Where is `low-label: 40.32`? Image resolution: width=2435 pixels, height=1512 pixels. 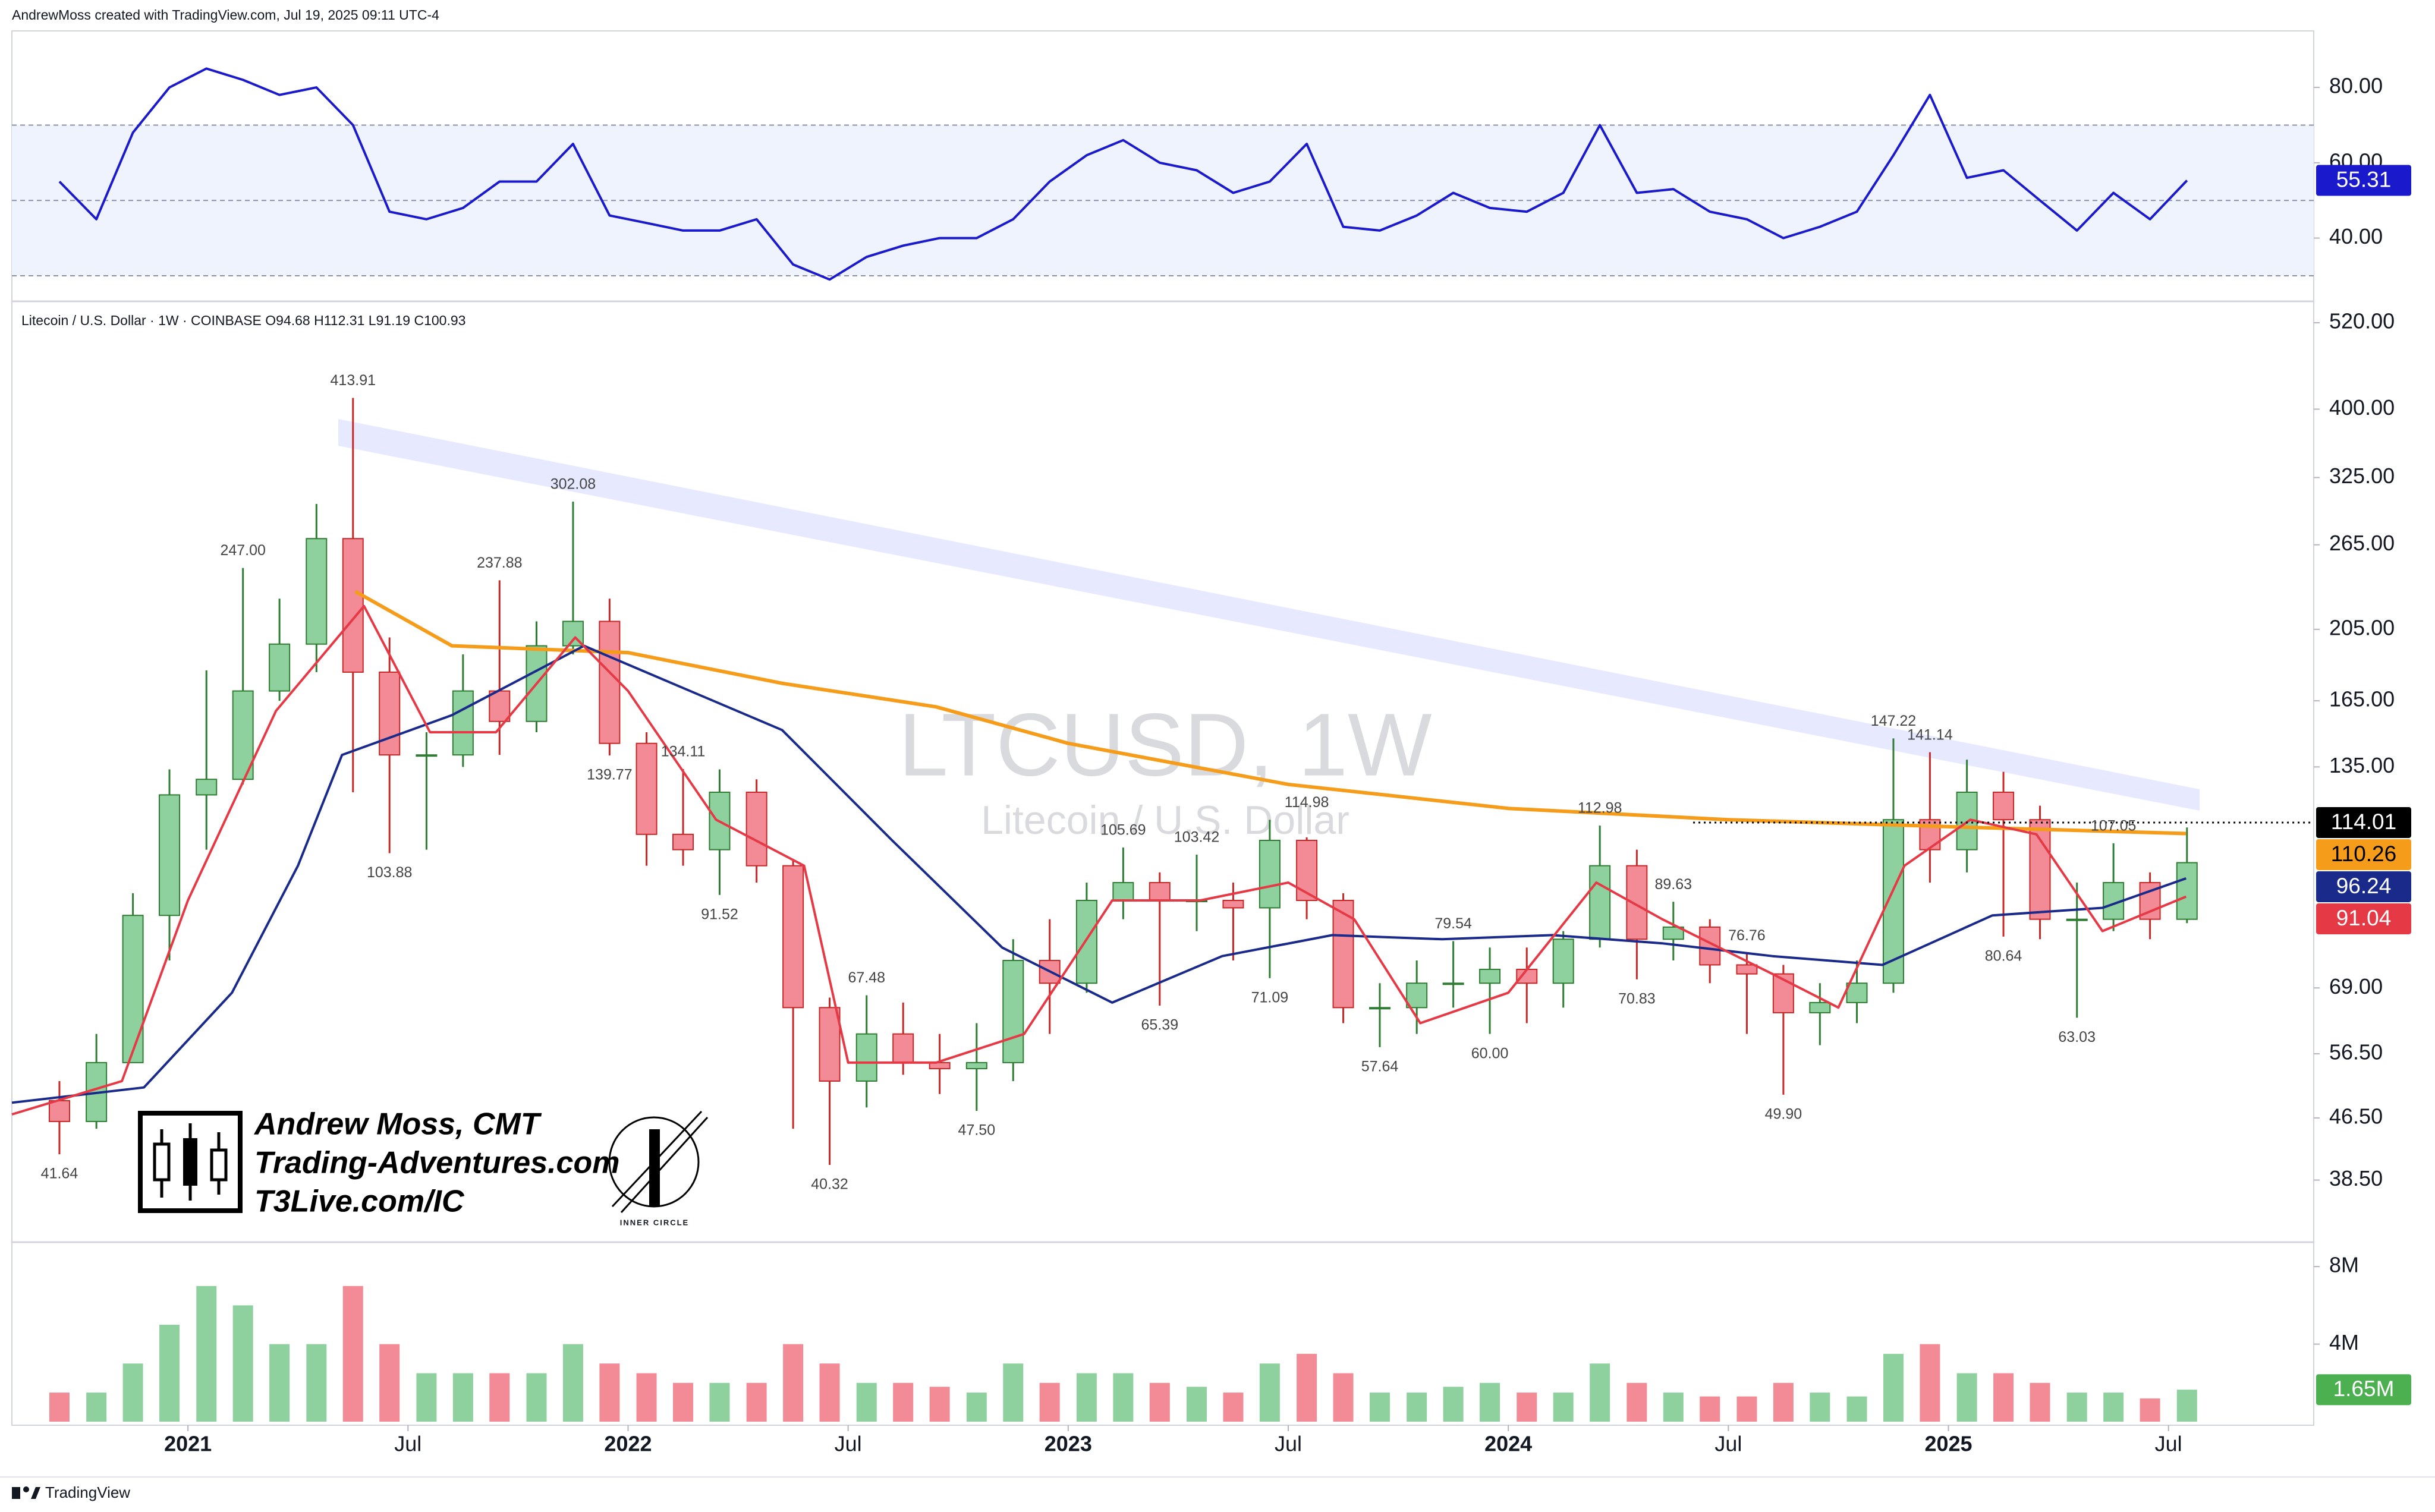
low-label: 40.32 is located at coordinates (829, 1184).